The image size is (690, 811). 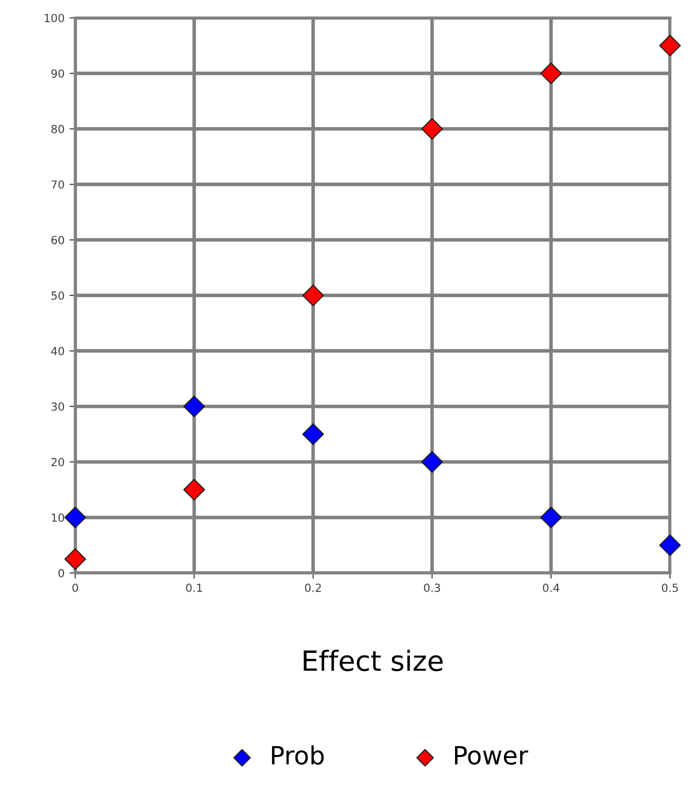 What do you see at coordinates (61, 573) in the screenshot?
I see `y-tick-label: 0` at bounding box center [61, 573].